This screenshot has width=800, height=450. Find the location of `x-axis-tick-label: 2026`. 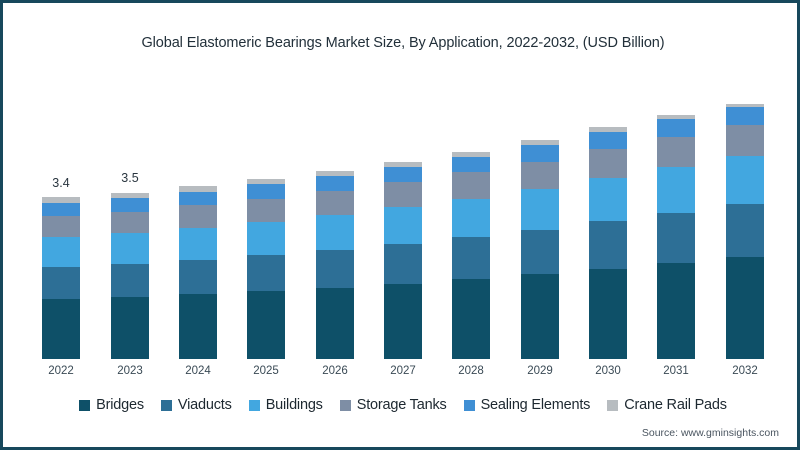

x-axis-tick-label: 2026 is located at coordinates (335, 371).